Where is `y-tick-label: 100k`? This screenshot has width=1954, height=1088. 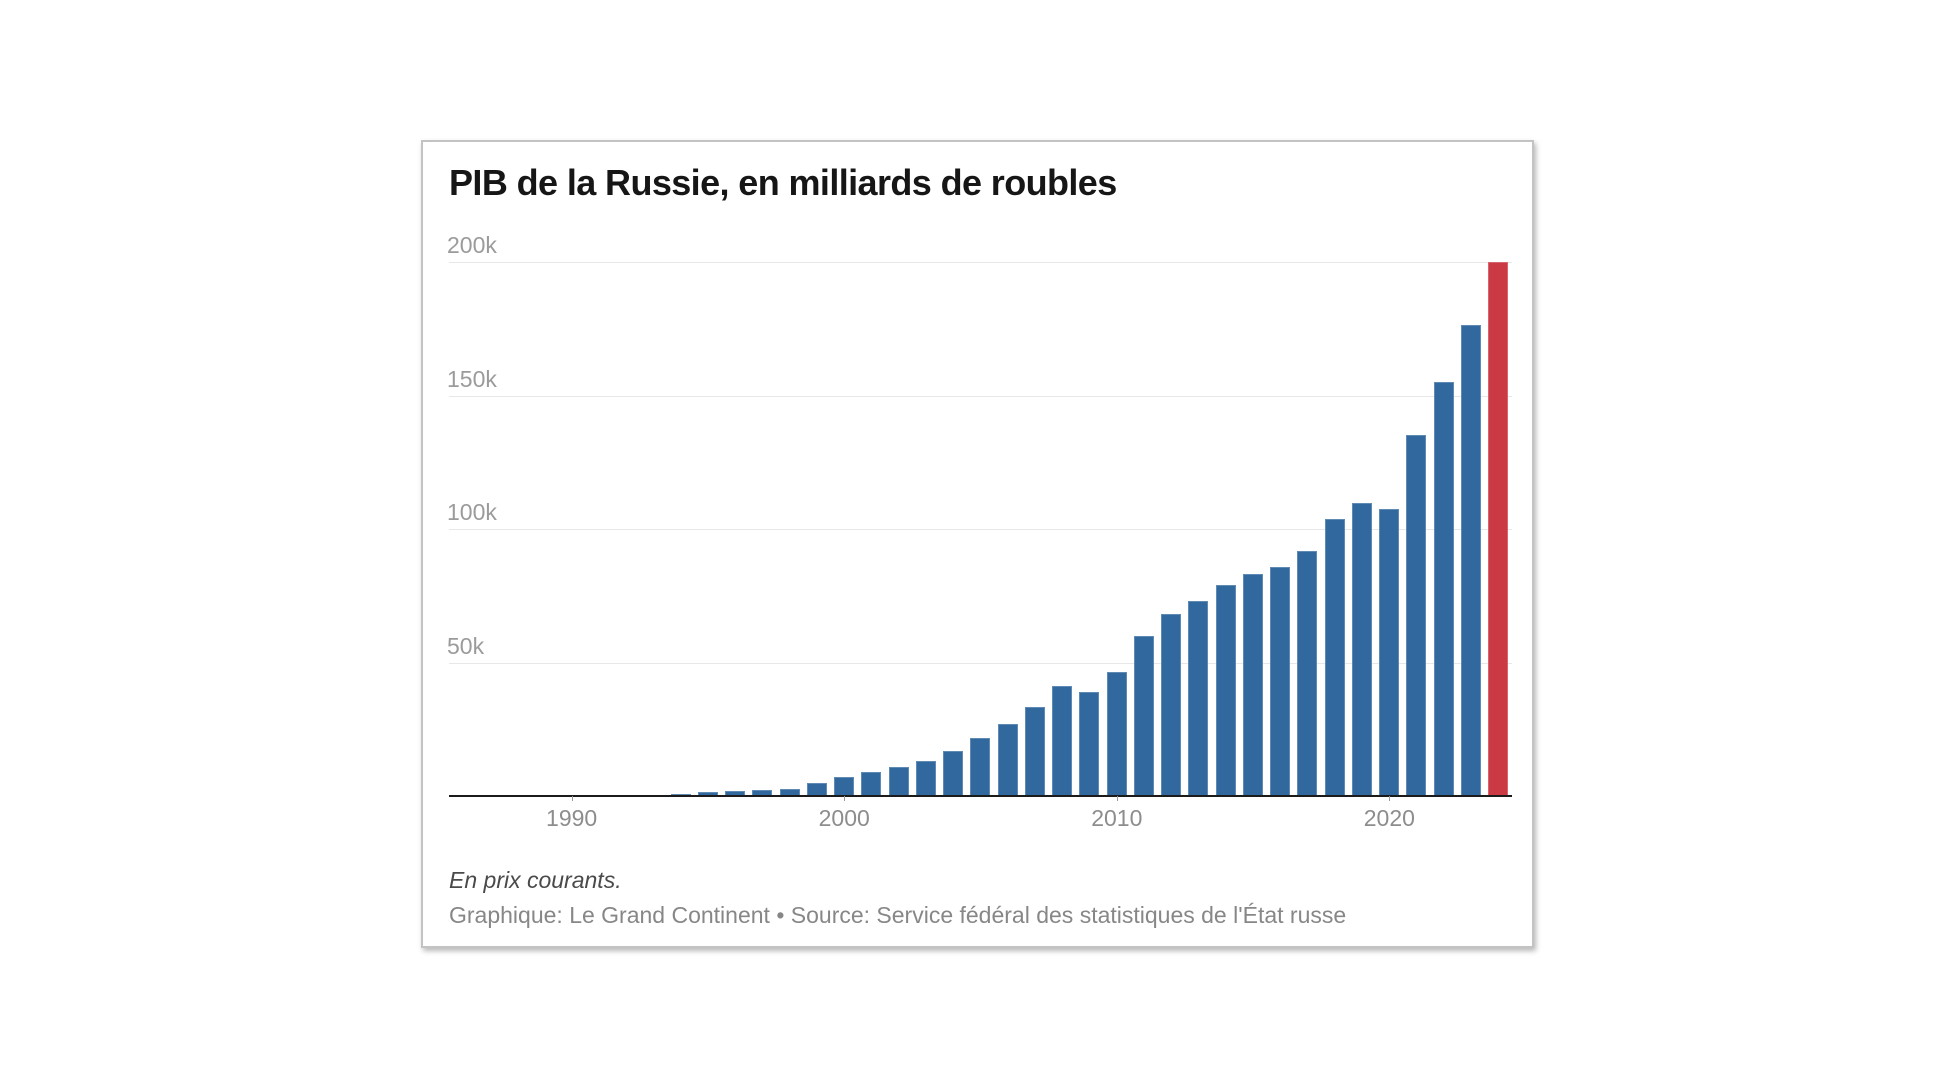 y-tick-label: 100k is located at coordinates (472, 512).